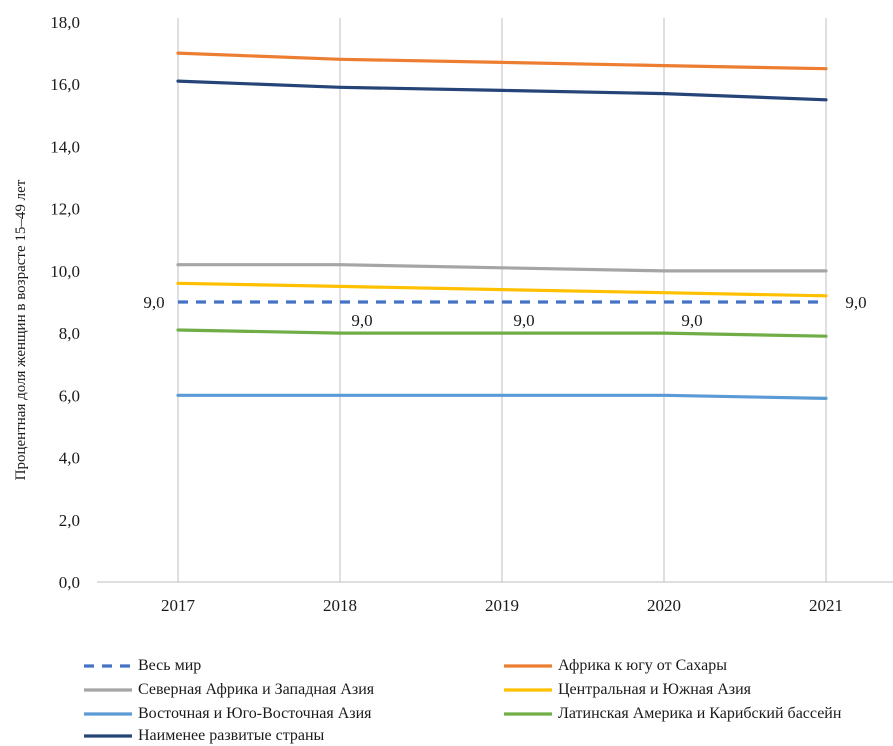 This screenshot has height=746, width=893. I want to click on y-tick-label: 0,0, so click(69, 582).